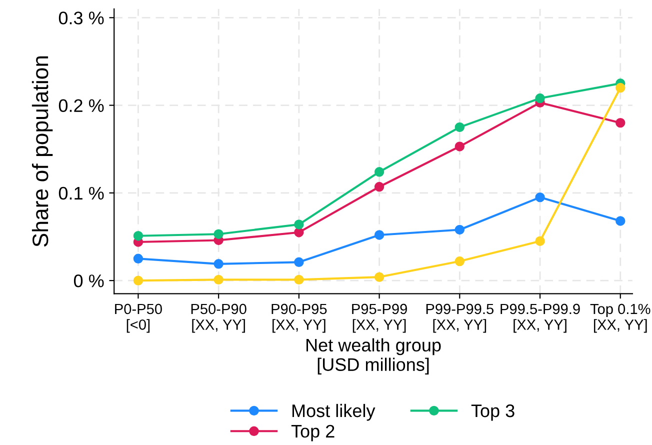 The image size is (652, 445). What do you see at coordinates (460, 318) in the screenshot?
I see `x-tick-label: P99-P99.5 [XX, YY]` at bounding box center [460, 318].